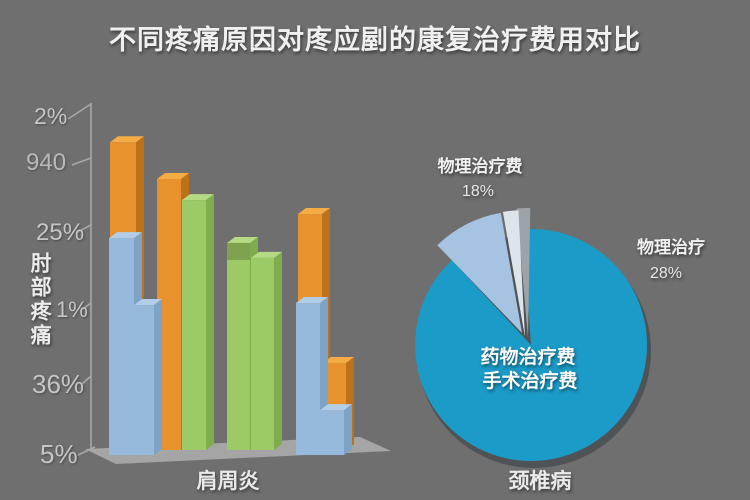  Describe the element at coordinates (530, 381) in the screenshot. I see `pie-center-label-2: 手术治疗费` at that location.